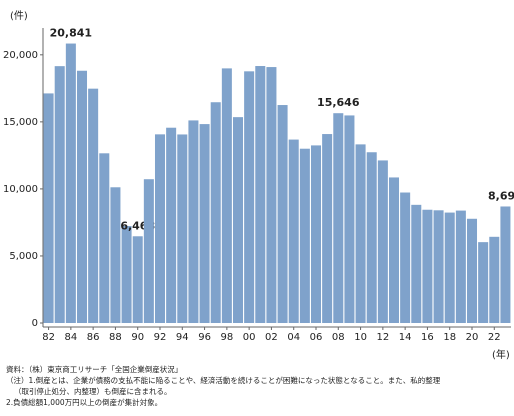 The height and width of the screenshot is (416, 514). I want to click on x-tick-label: 04, so click(293, 337).